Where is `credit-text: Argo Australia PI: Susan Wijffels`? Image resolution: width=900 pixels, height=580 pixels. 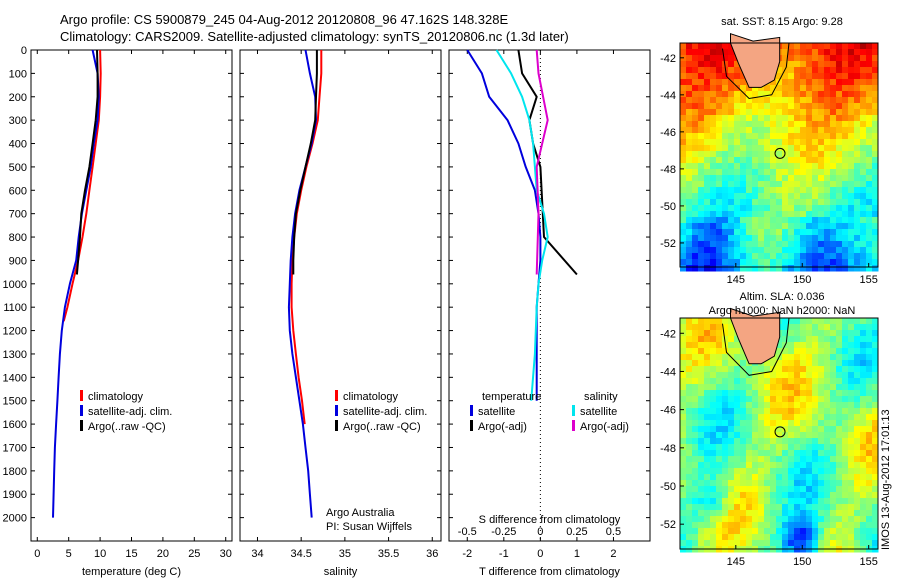 credit-text: Argo Australia PI: Susan Wijffels is located at coordinates (369, 520).